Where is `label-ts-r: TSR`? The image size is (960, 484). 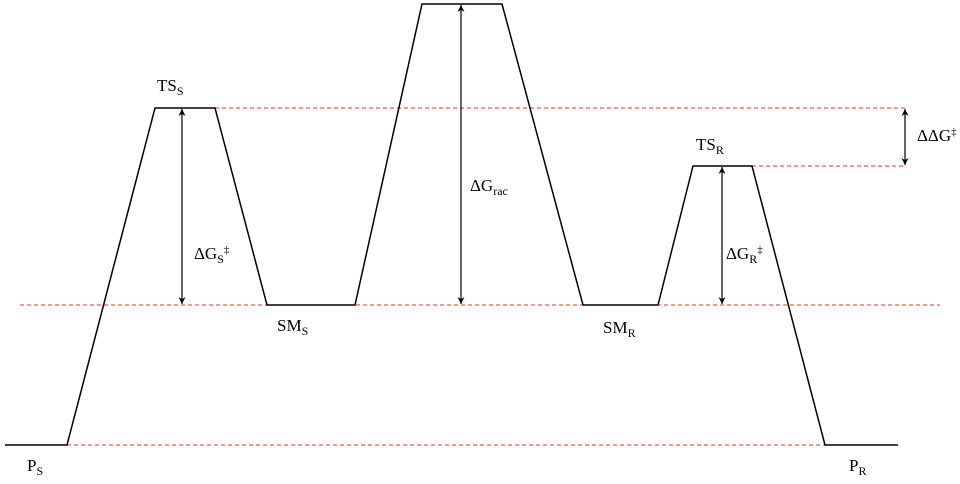 label-ts-r: TSR is located at coordinates (710, 146).